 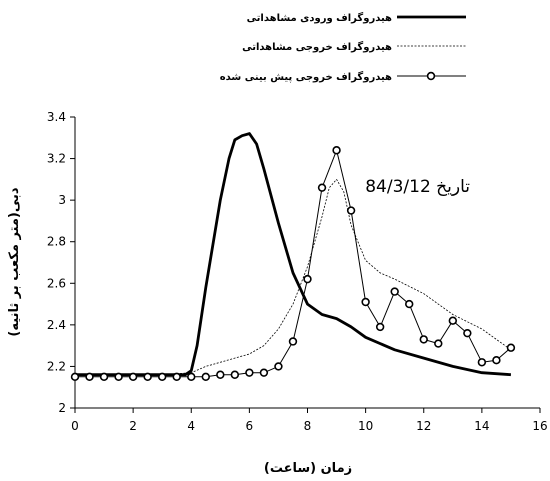 What do you see at coordinates (250, 426) in the screenshot?
I see `x-tick-label: 6` at bounding box center [250, 426].